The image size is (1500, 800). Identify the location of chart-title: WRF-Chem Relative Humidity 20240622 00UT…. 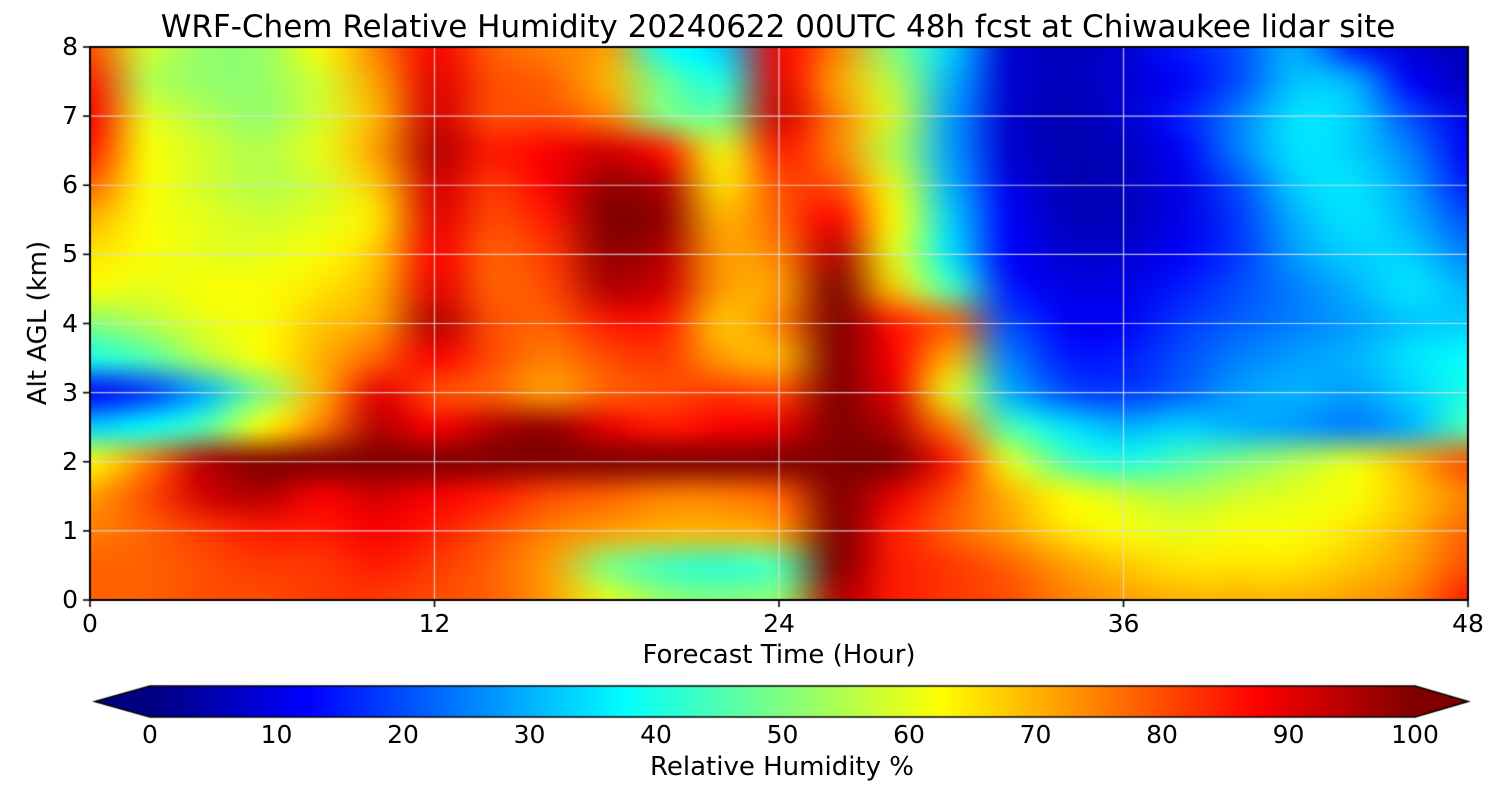
(778, 27).